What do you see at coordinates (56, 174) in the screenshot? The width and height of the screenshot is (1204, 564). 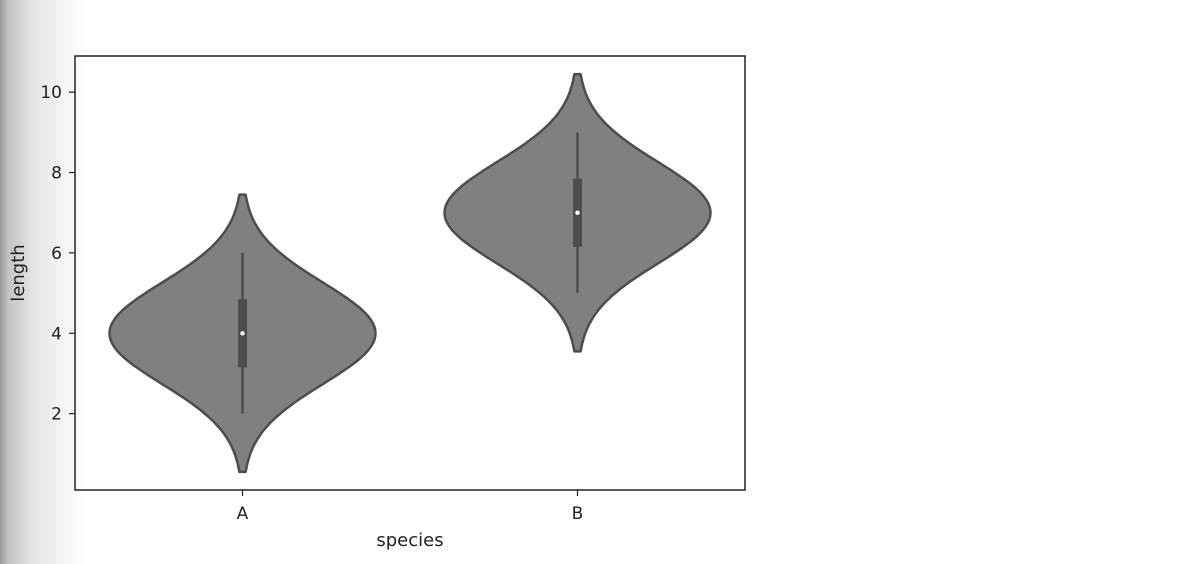 I see `y-tick-label-8: 8` at bounding box center [56, 174].